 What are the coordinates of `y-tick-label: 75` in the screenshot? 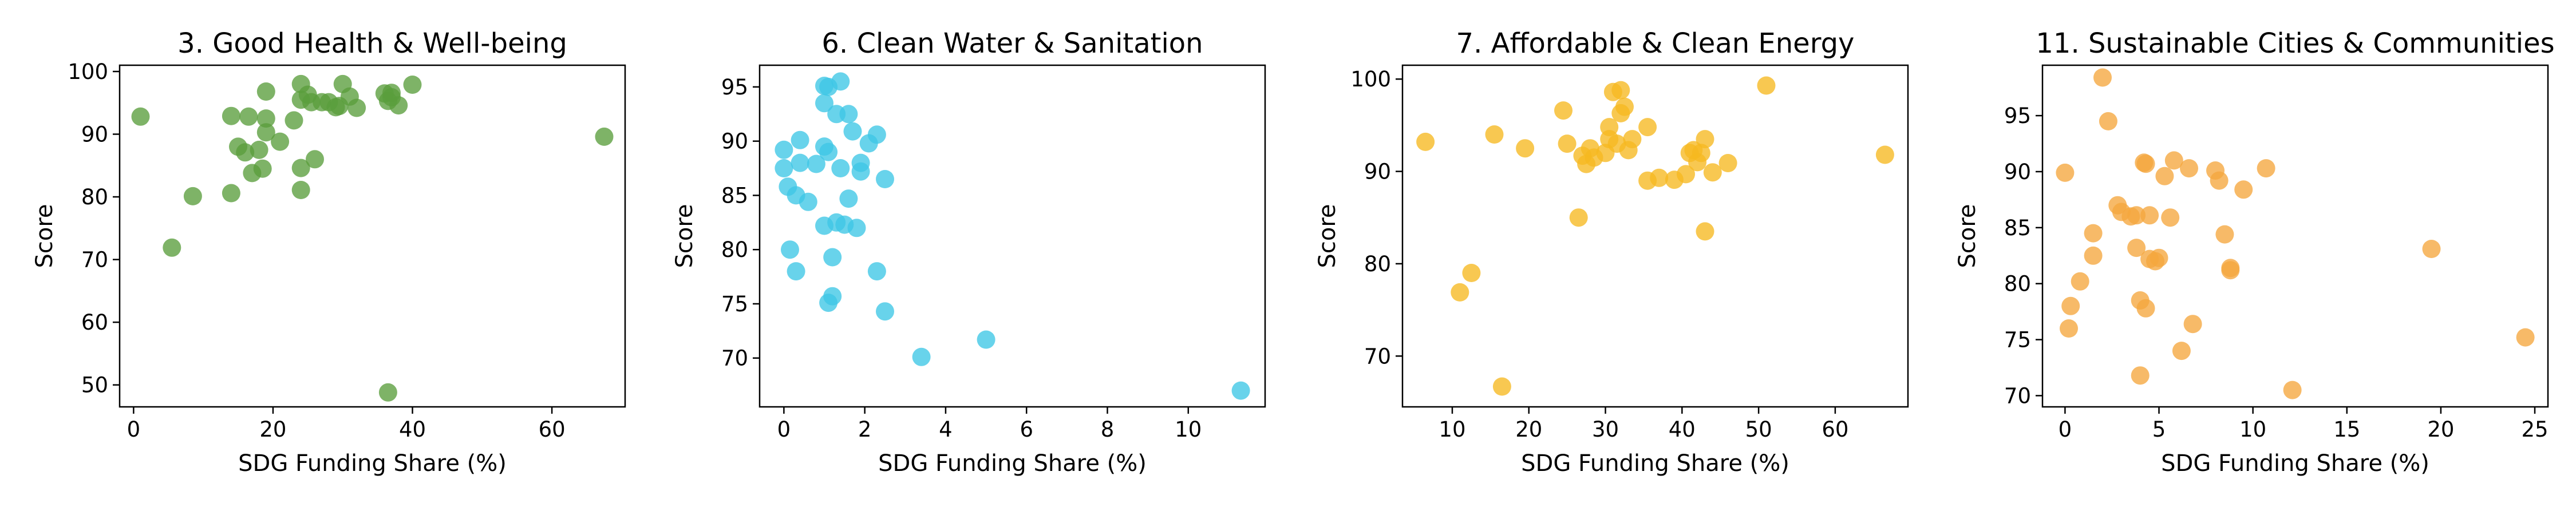 It's located at (734, 304).